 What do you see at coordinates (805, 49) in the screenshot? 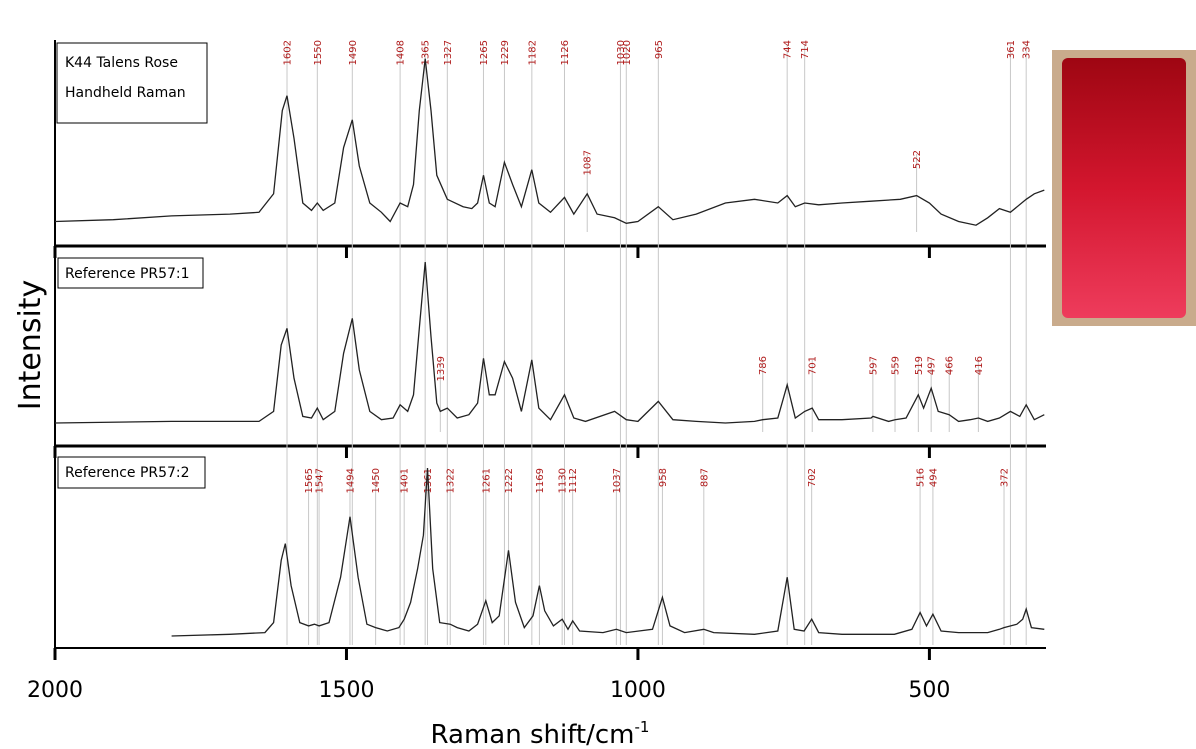
I see `peak-label: 714` at bounding box center [805, 49].